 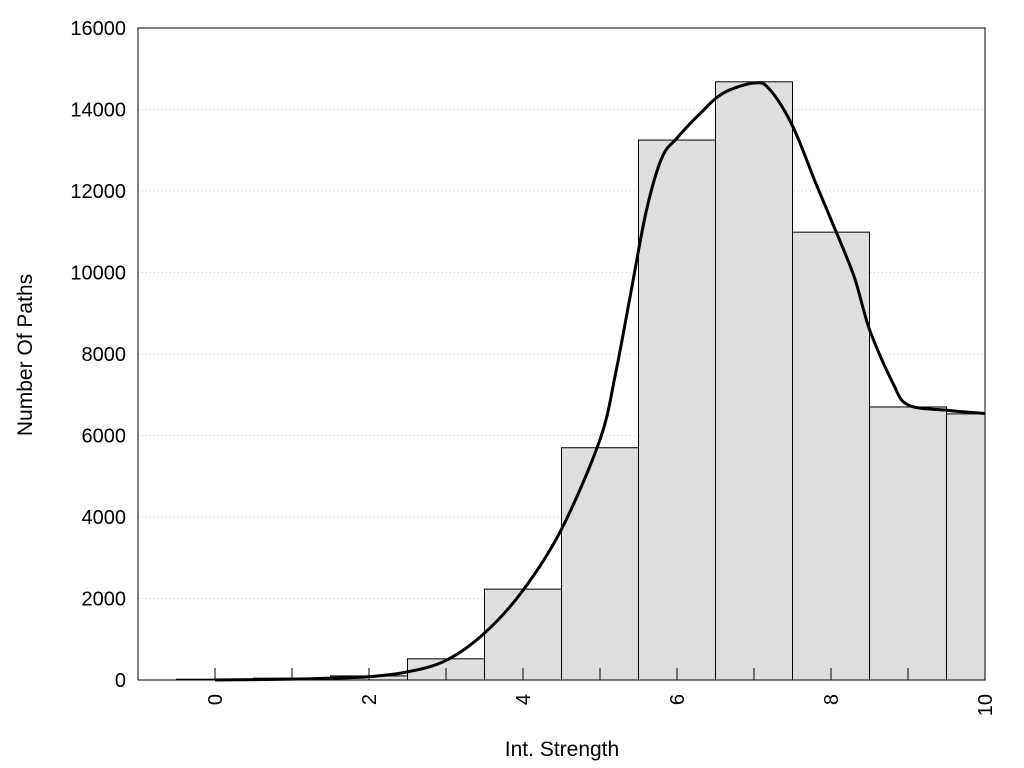 I want to click on x-ticks: 0 2 4 6 8 10, so click(x=601, y=692).